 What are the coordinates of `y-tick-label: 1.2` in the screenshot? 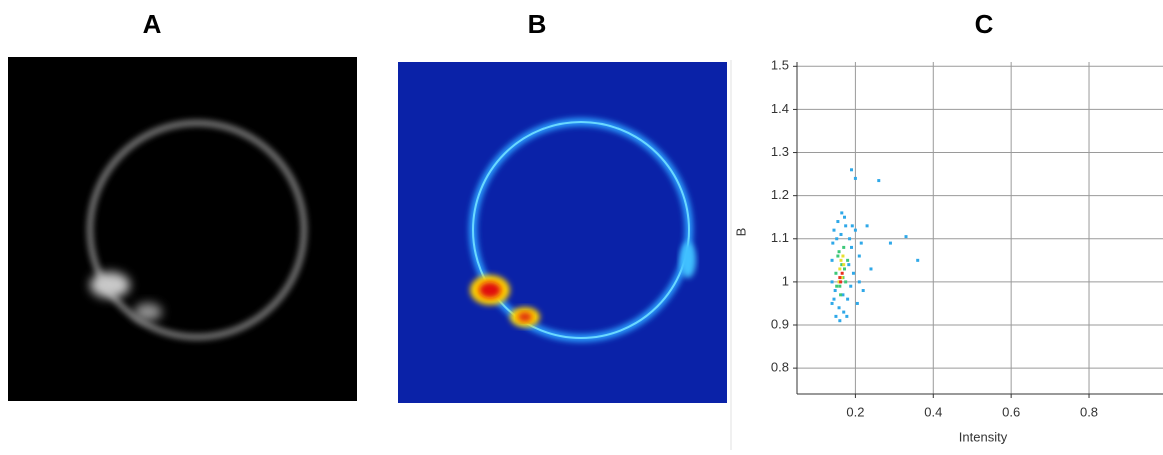 It's located at (780, 194).